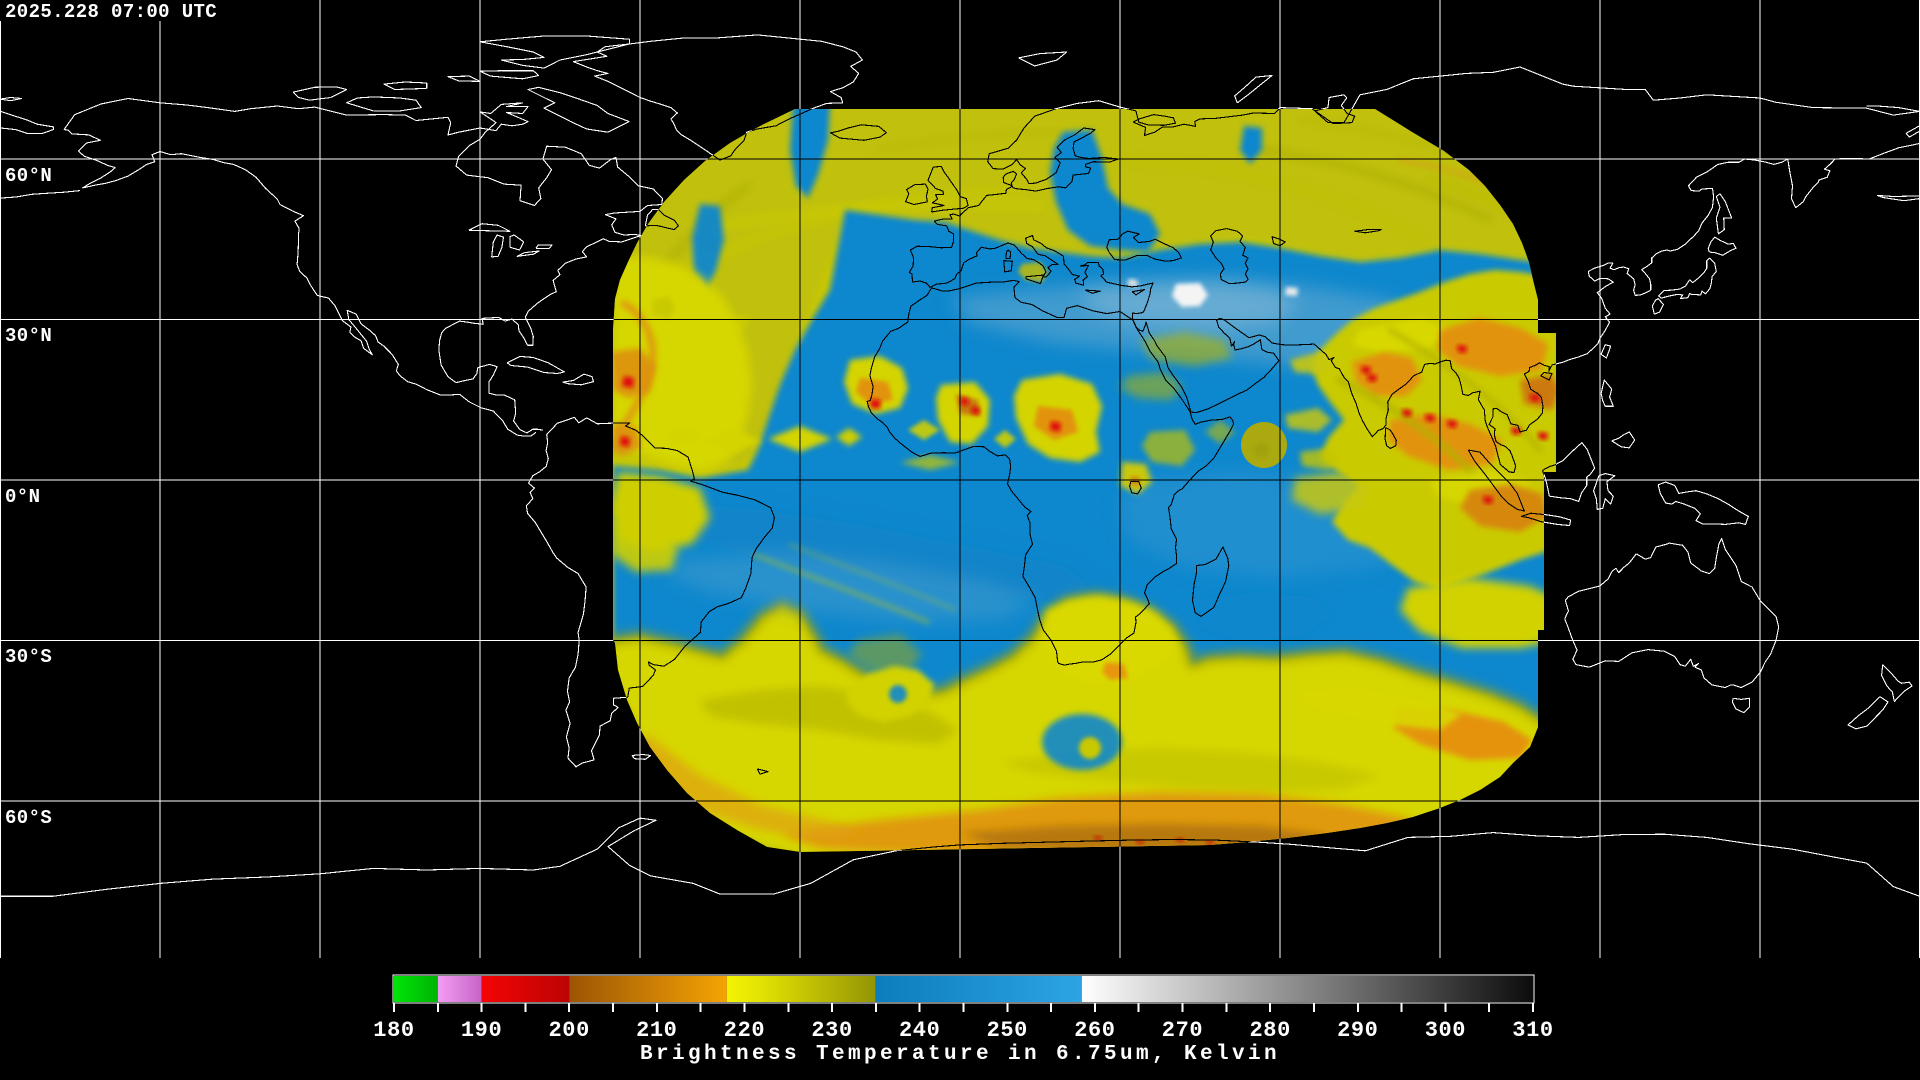  What do you see at coordinates (481, 1030) in the screenshot?
I see `svg-text: 190` at bounding box center [481, 1030].